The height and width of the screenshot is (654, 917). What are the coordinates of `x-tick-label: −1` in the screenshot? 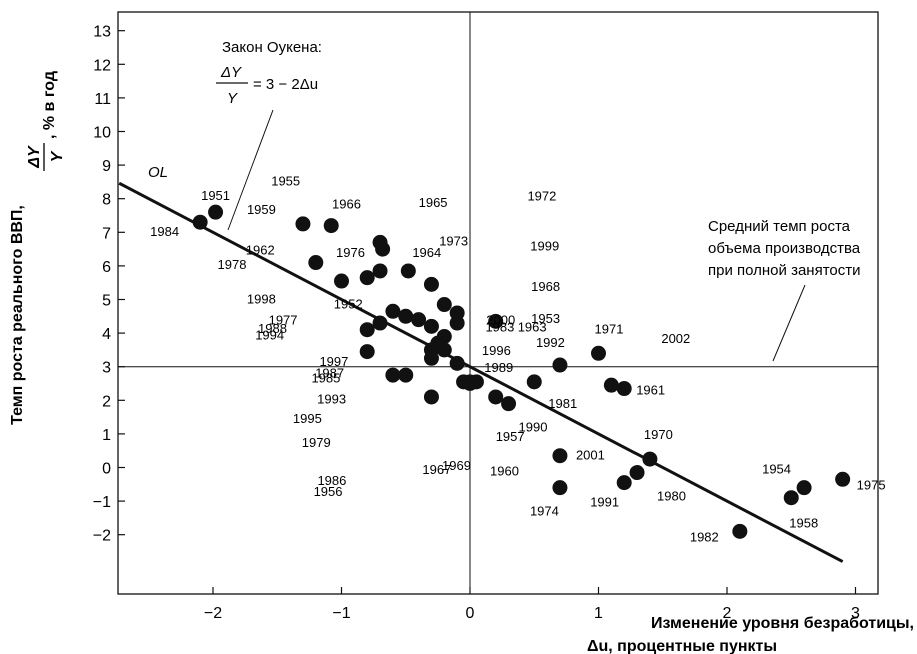 It's located at (341, 613).